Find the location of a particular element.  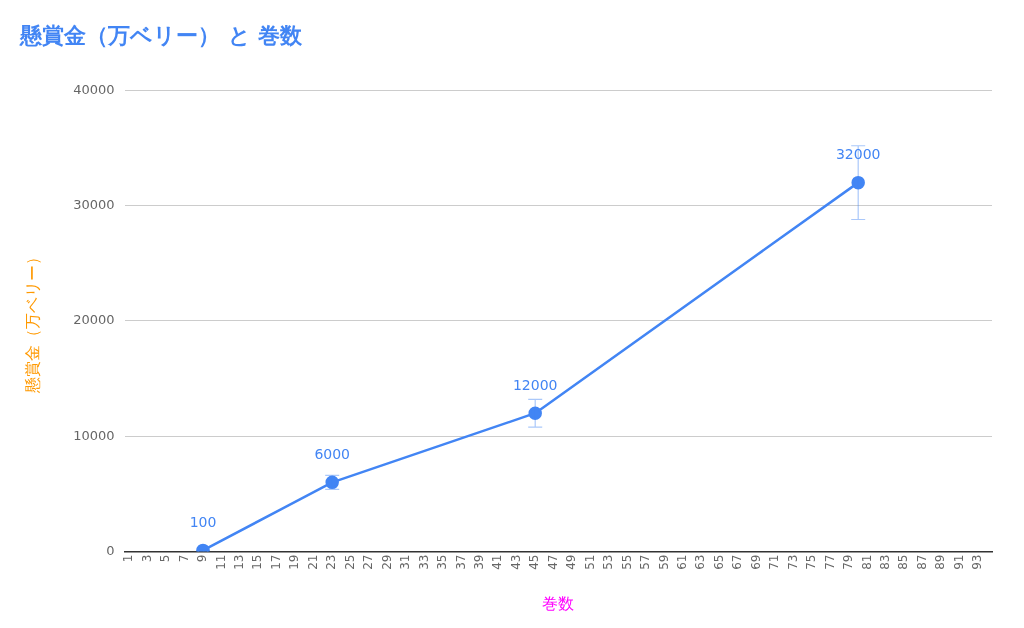

x-tick-label: 15 is located at coordinates (257, 562).